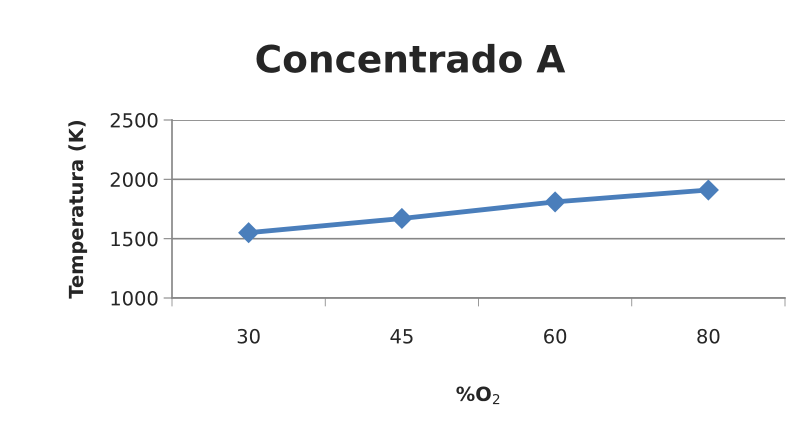 The height and width of the screenshot is (435, 800). I want to click on y-tick-label: 1000, so click(134, 298).